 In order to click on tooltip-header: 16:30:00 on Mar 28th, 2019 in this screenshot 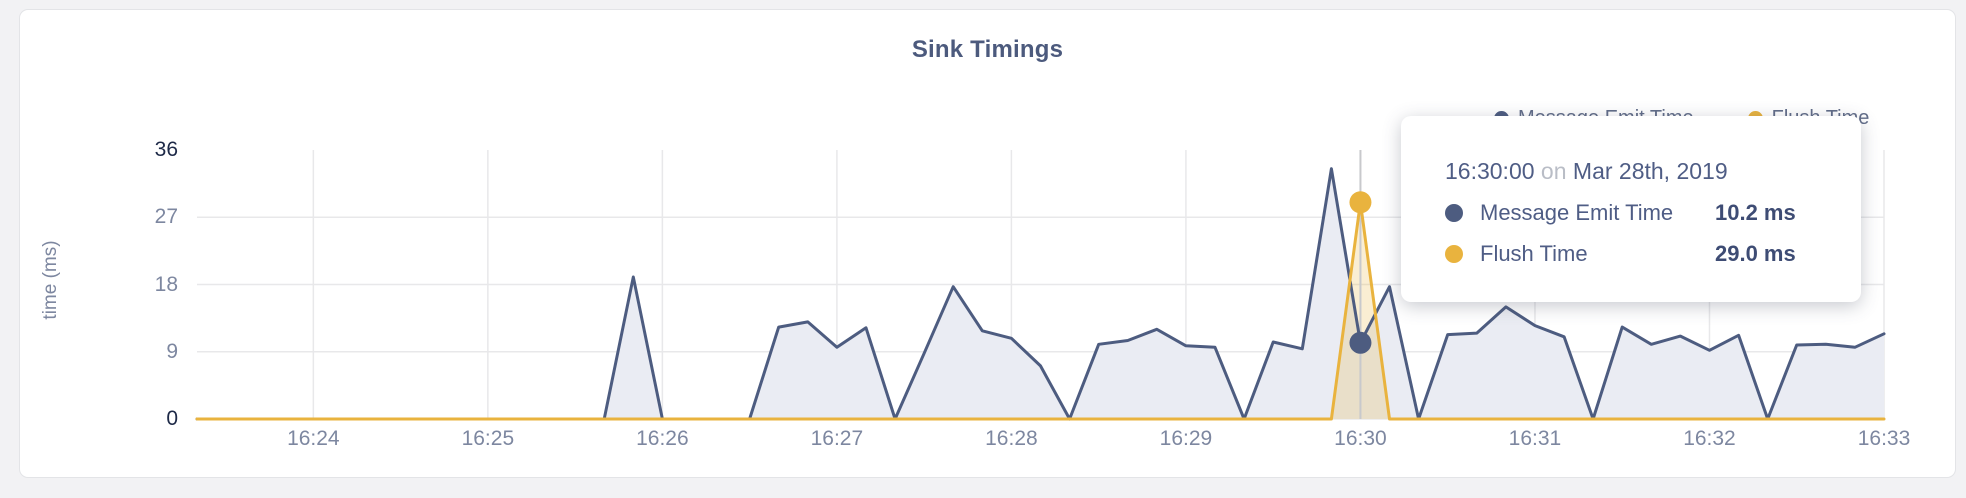, I will do `click(1653, 171)`.